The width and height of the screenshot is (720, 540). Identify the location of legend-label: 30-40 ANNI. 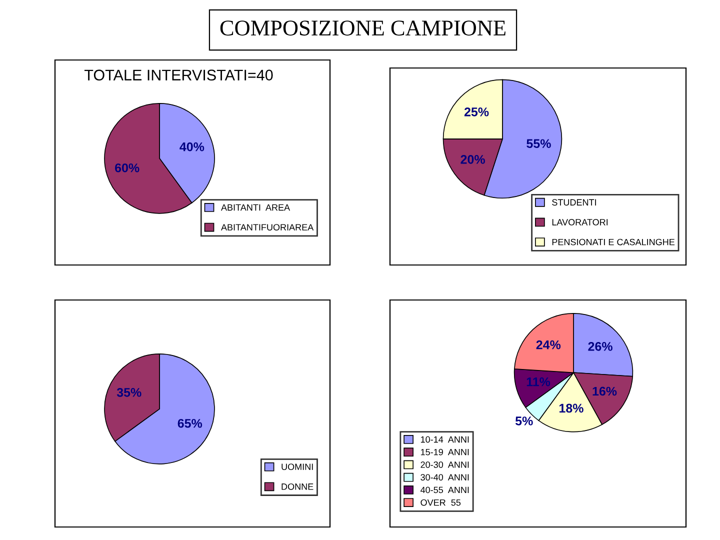
(444, 477).